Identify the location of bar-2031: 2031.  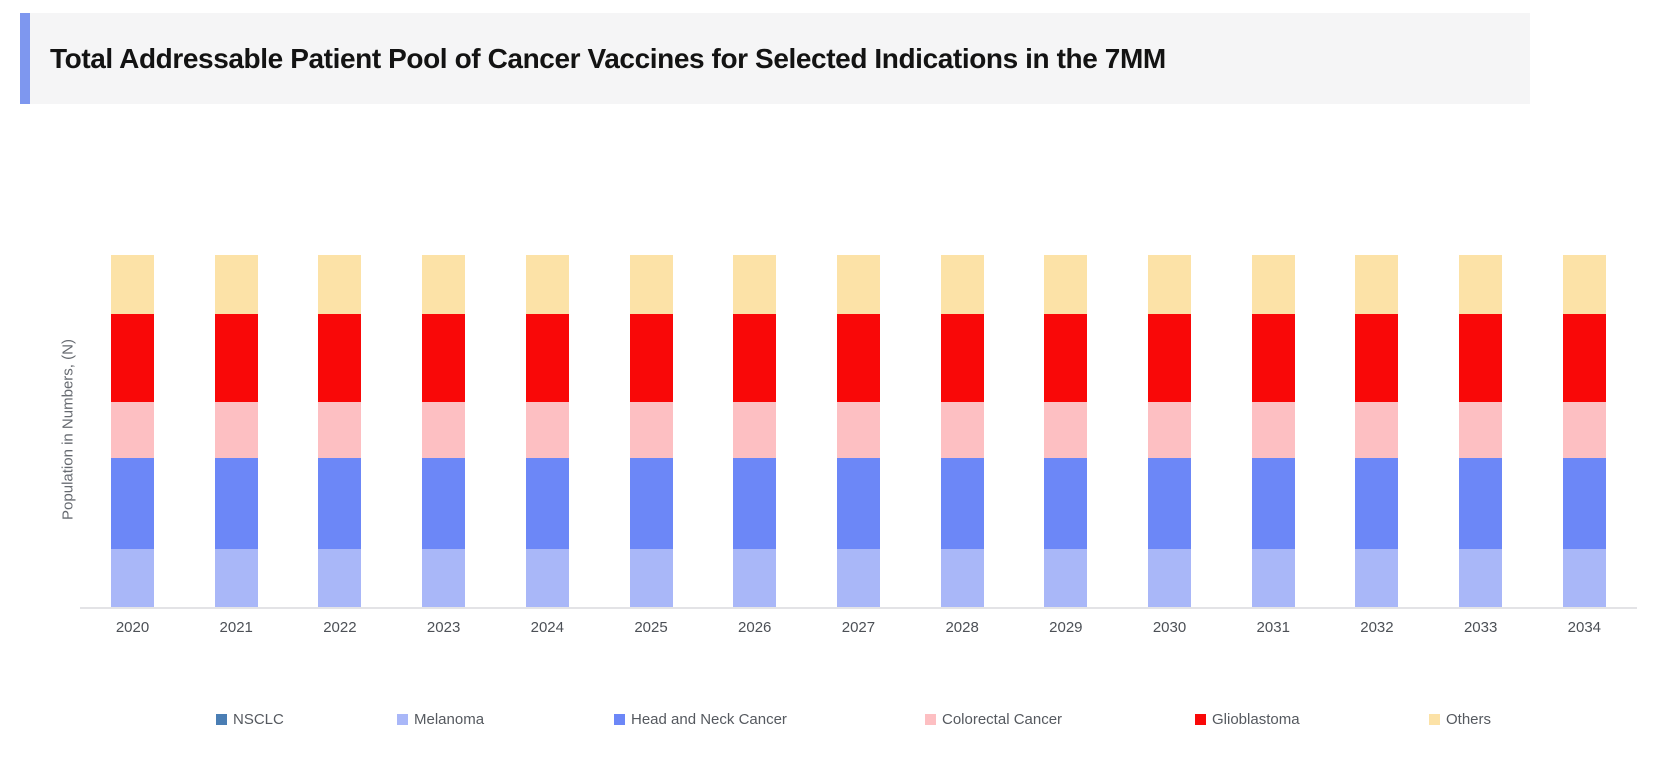
(1273, 445).